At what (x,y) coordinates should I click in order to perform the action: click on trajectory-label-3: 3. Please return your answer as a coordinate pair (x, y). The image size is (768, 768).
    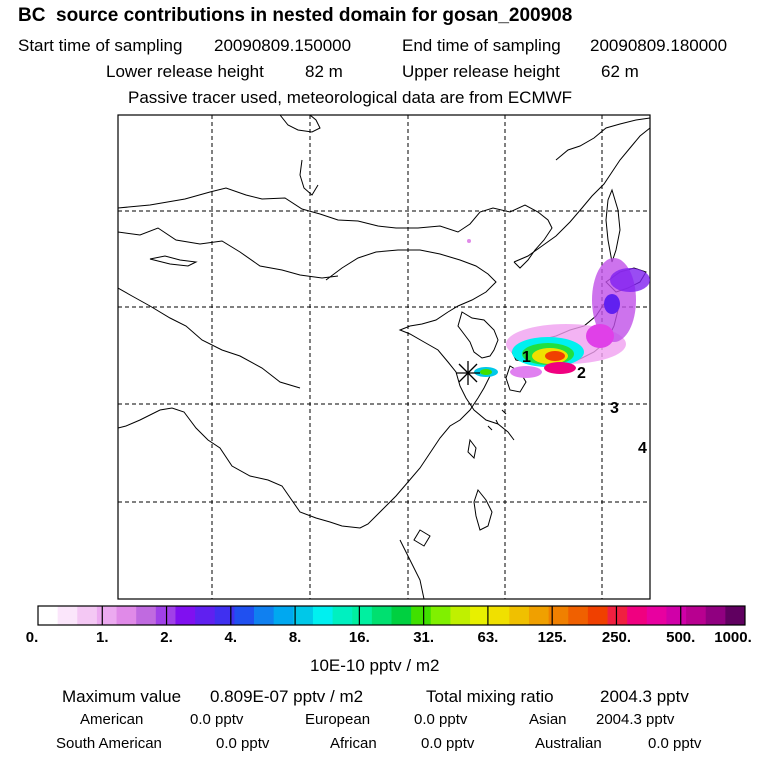
    Looking at the image, I should click on (614, 408).